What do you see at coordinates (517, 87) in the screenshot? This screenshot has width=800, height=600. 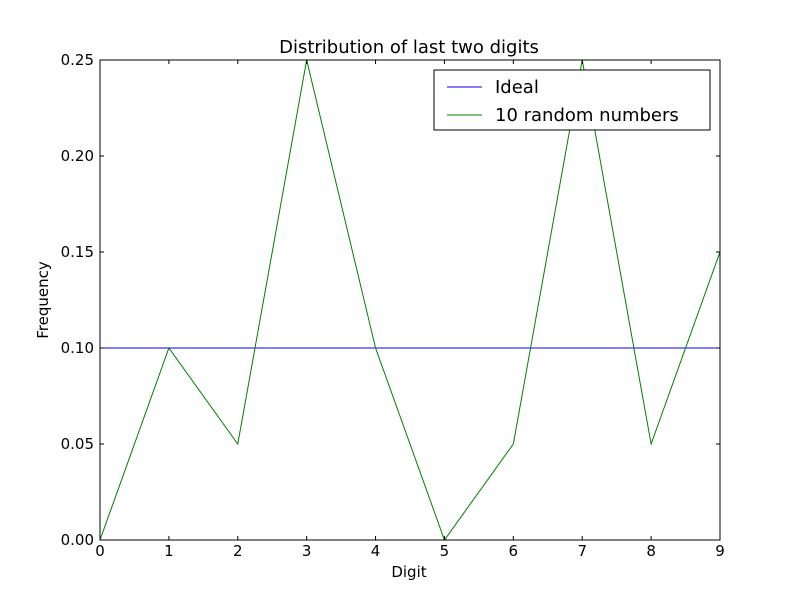 I see `legend-label-0: Ideal` at bounding box center [517, 87].